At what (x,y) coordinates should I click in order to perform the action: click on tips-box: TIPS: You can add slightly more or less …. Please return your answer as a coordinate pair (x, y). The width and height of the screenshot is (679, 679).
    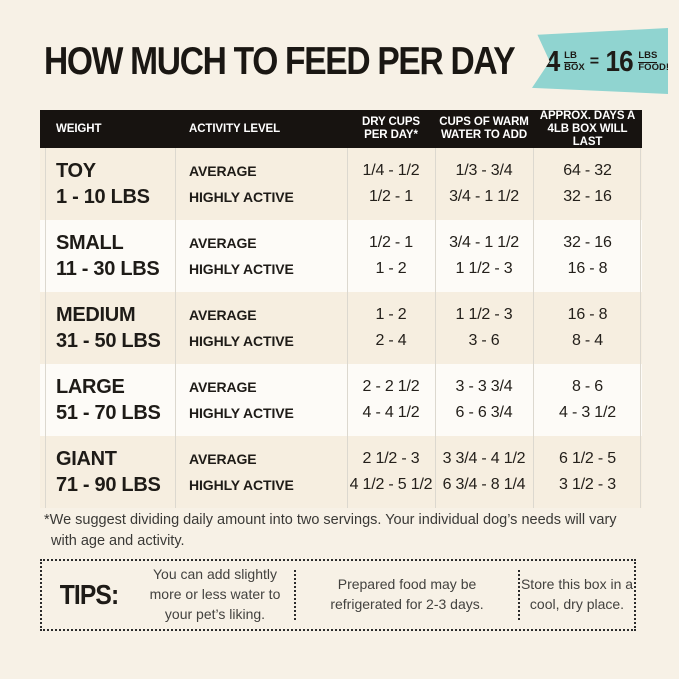
    Looking at the image, I should click on (338, 595).